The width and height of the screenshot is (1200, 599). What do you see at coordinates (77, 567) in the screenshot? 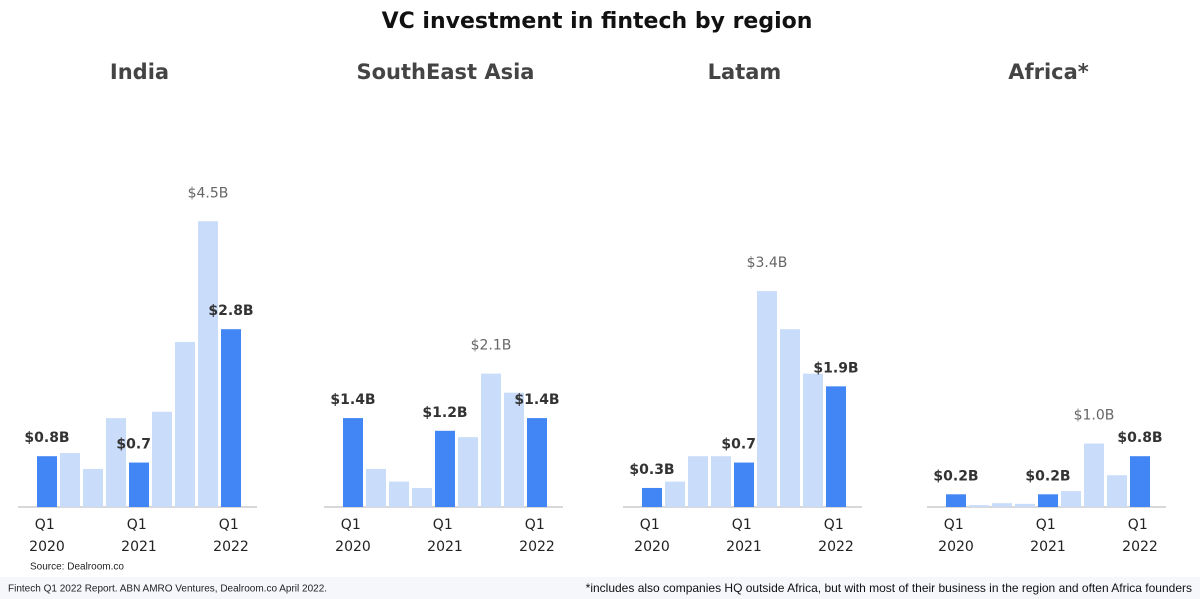
I see `source: Source: Dealroom.co` at bounding box center [77, 567].